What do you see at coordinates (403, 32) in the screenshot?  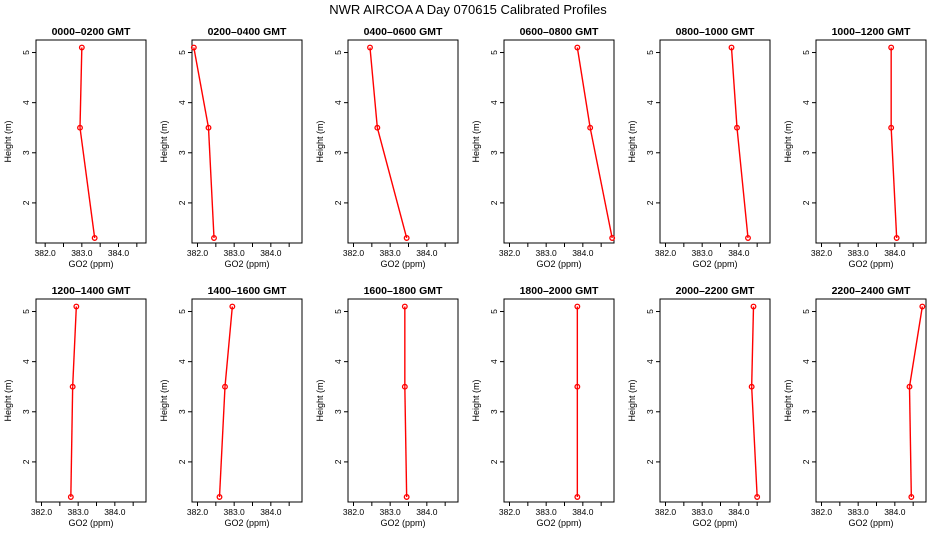 I see `panel-title: 0400–0600 GMT` at bounding box center [403, 32].